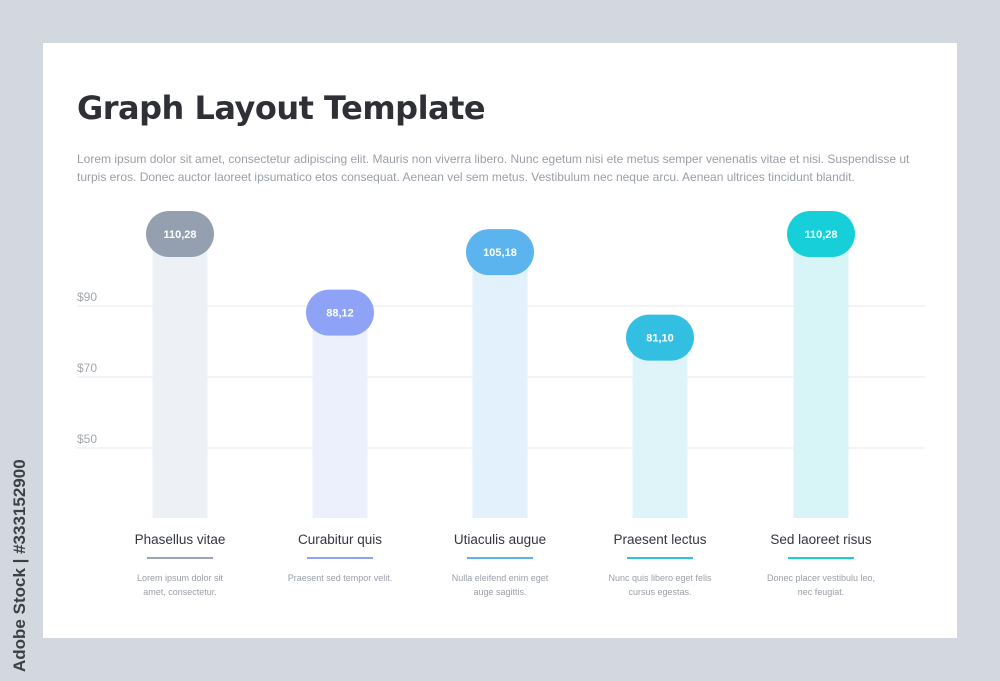 Image resolution: width=1000 pixels, height=681 pixels. I want to click on category-label: Praesent lectus, so click(660, 539).